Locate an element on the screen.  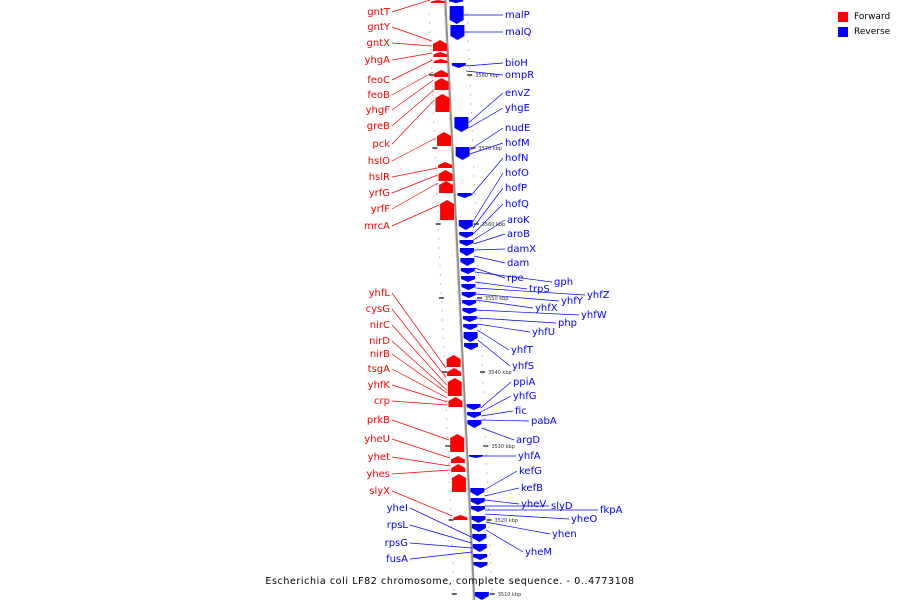
reverse-gene-label: yhfS is located at coordinates (523, 366).